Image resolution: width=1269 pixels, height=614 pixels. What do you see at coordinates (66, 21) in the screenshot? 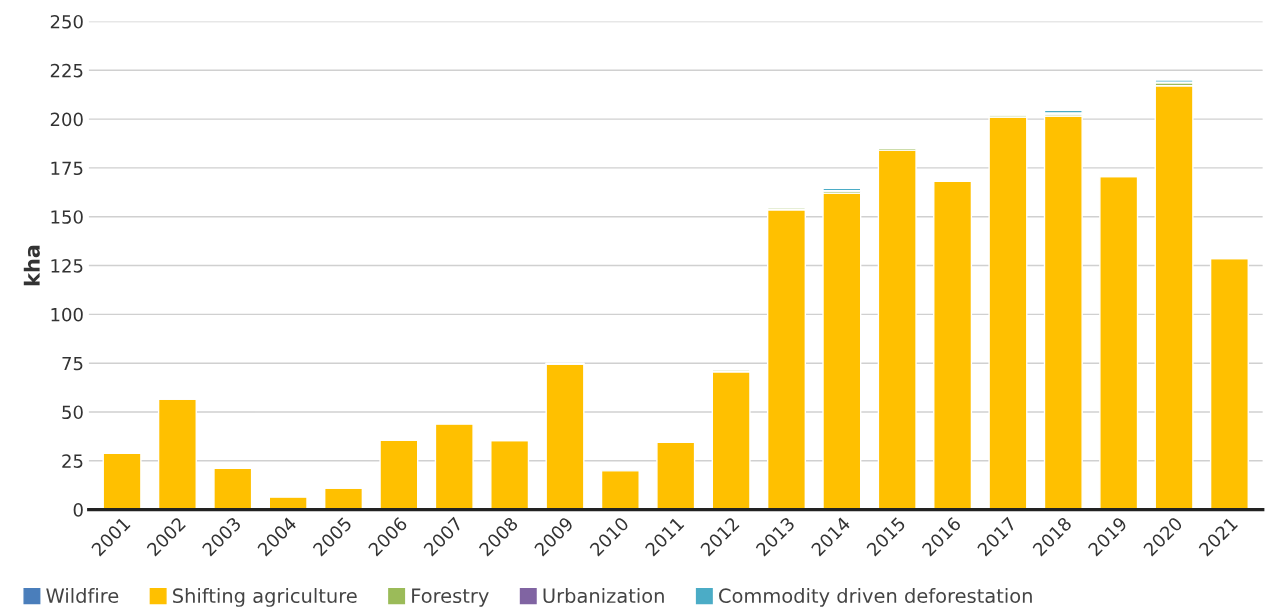
I see `y-tick-label: 250` at bounding box center [66, 21].